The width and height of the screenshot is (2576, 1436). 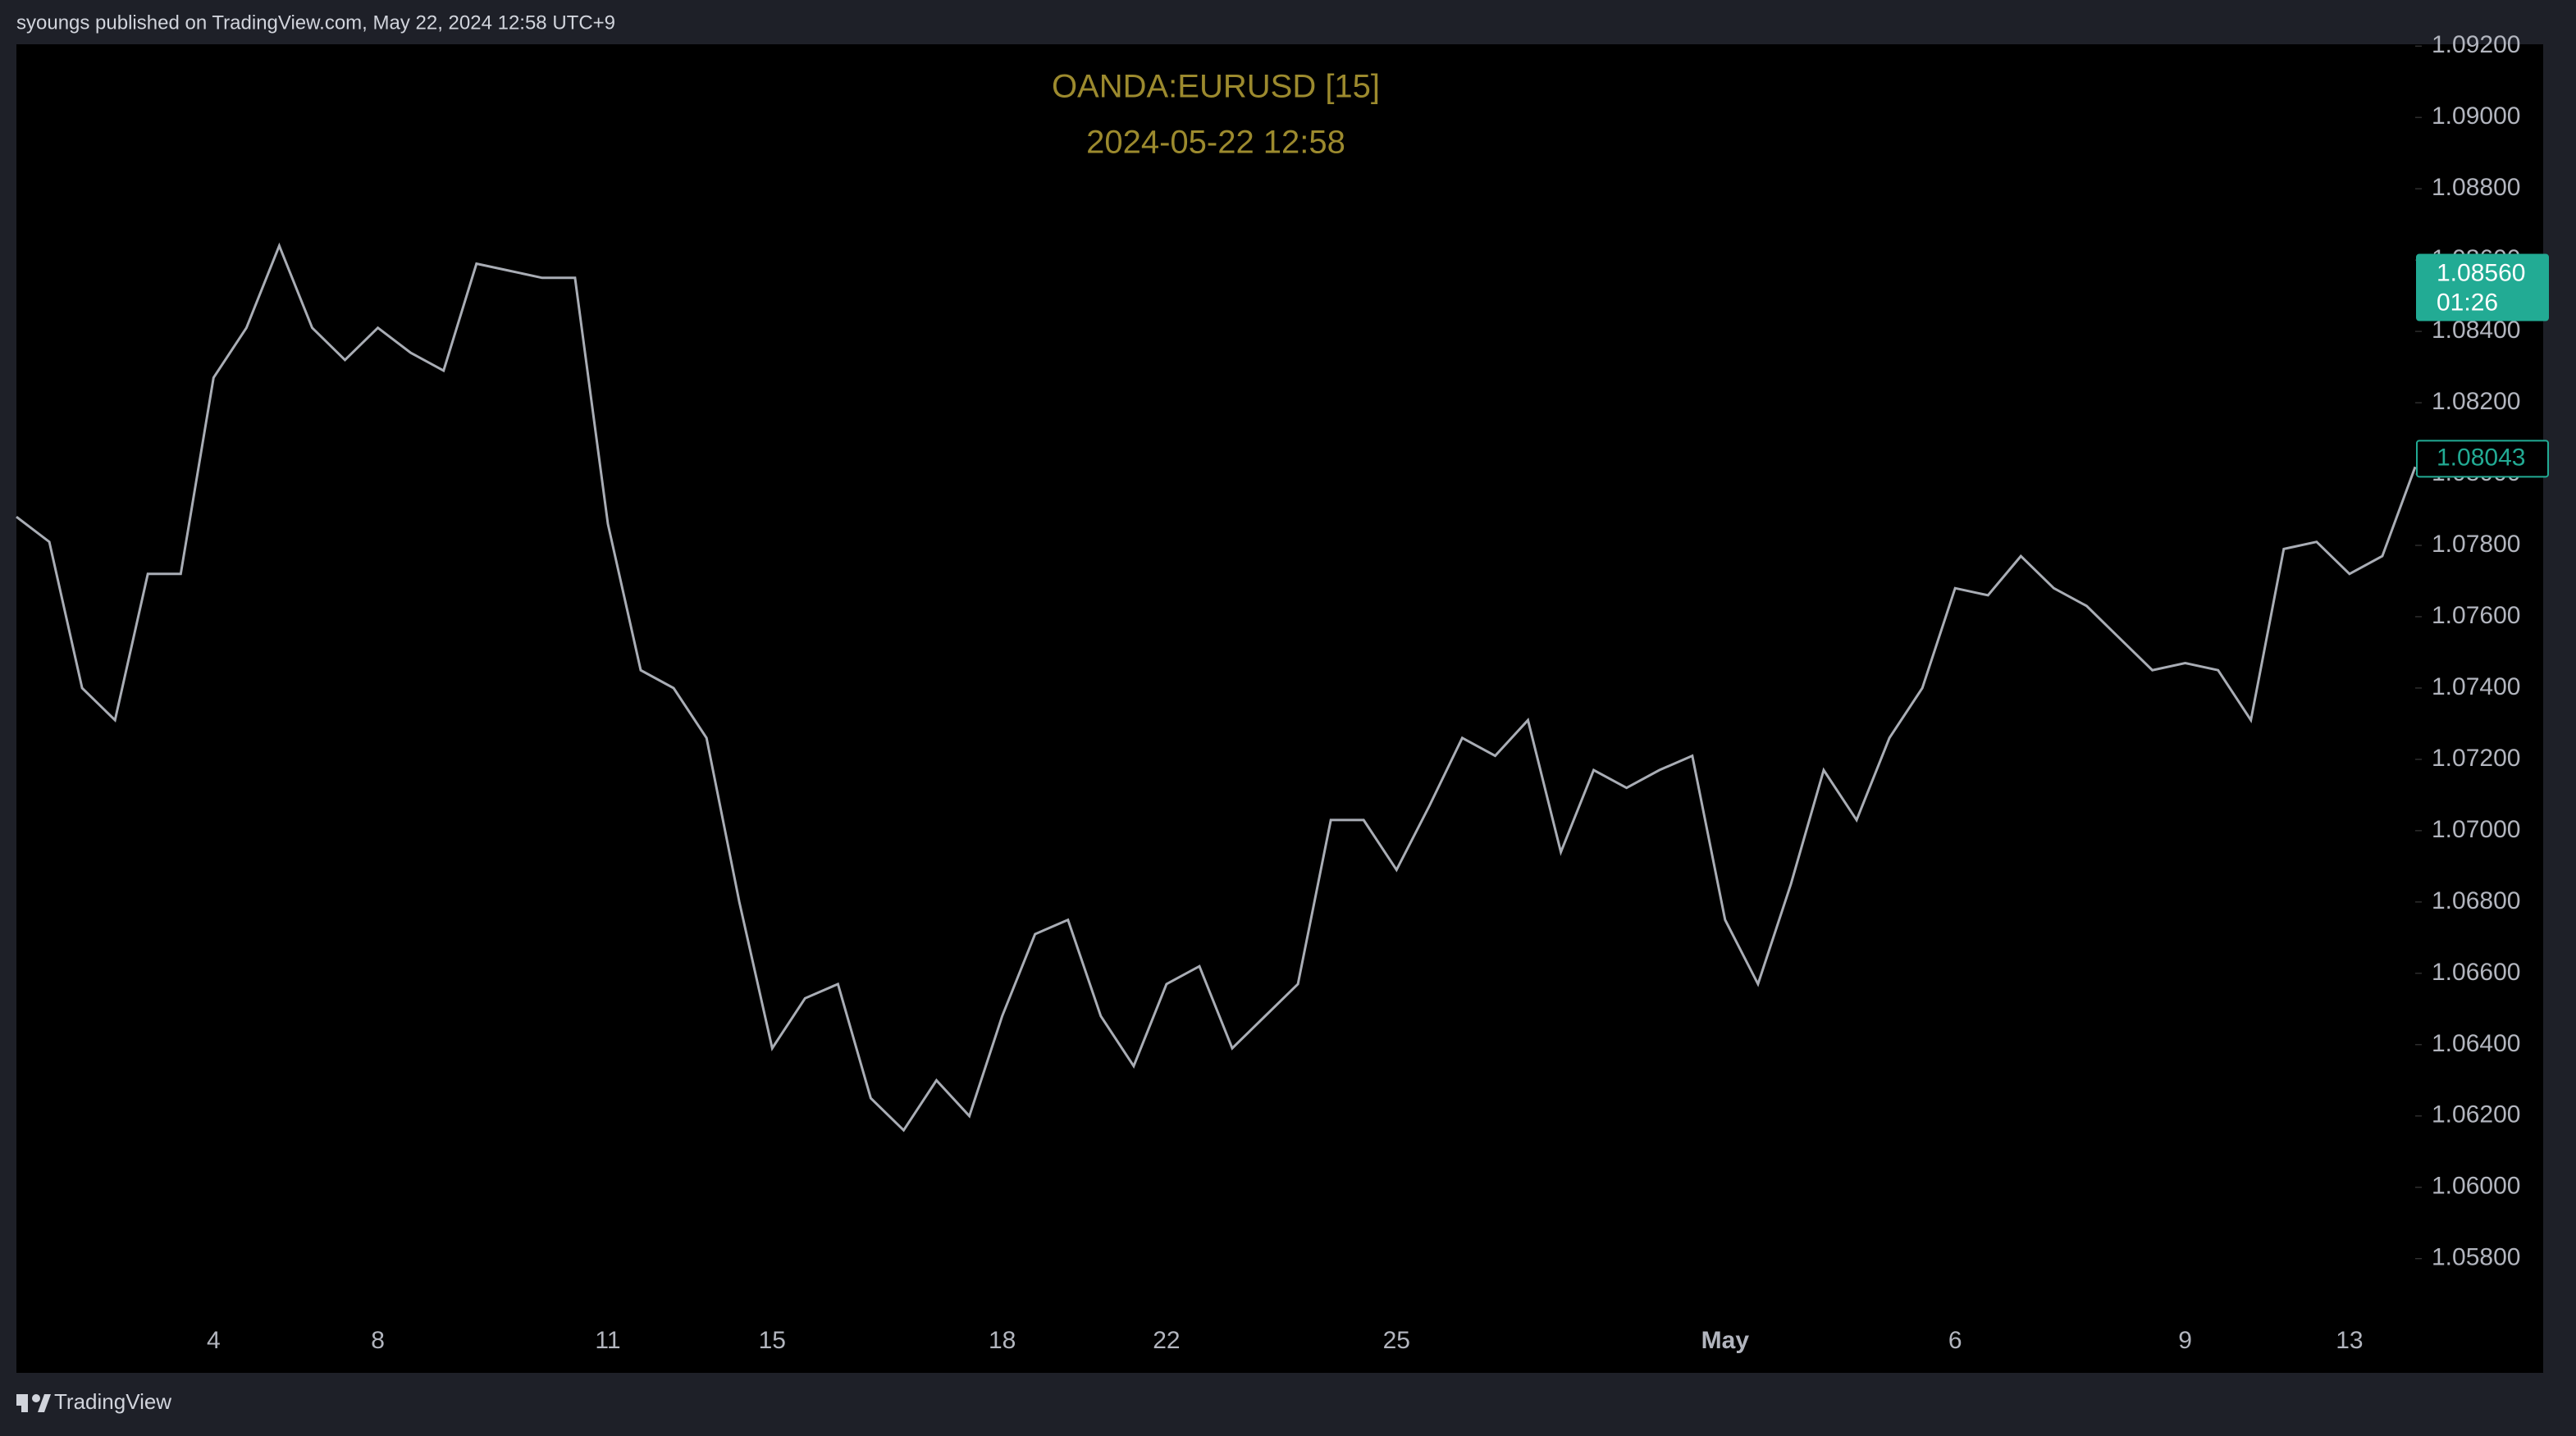 What do you see at coordinates (214, 1340) in the screenshot?
I see `x-tick-label: 4` at bounding box center [214, 1340].